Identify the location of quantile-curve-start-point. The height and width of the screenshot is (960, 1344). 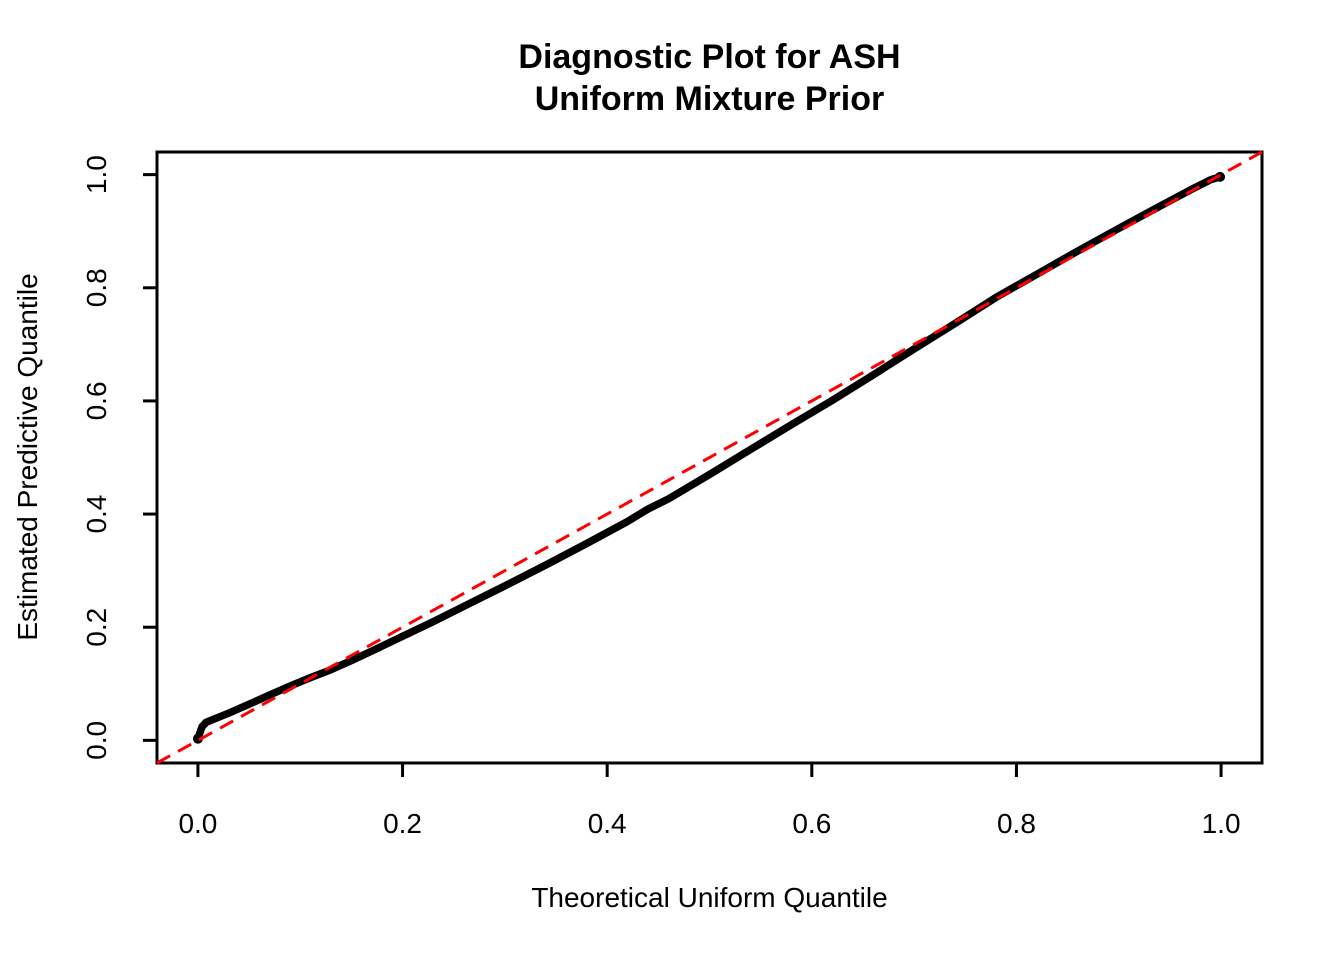
(197, 738).